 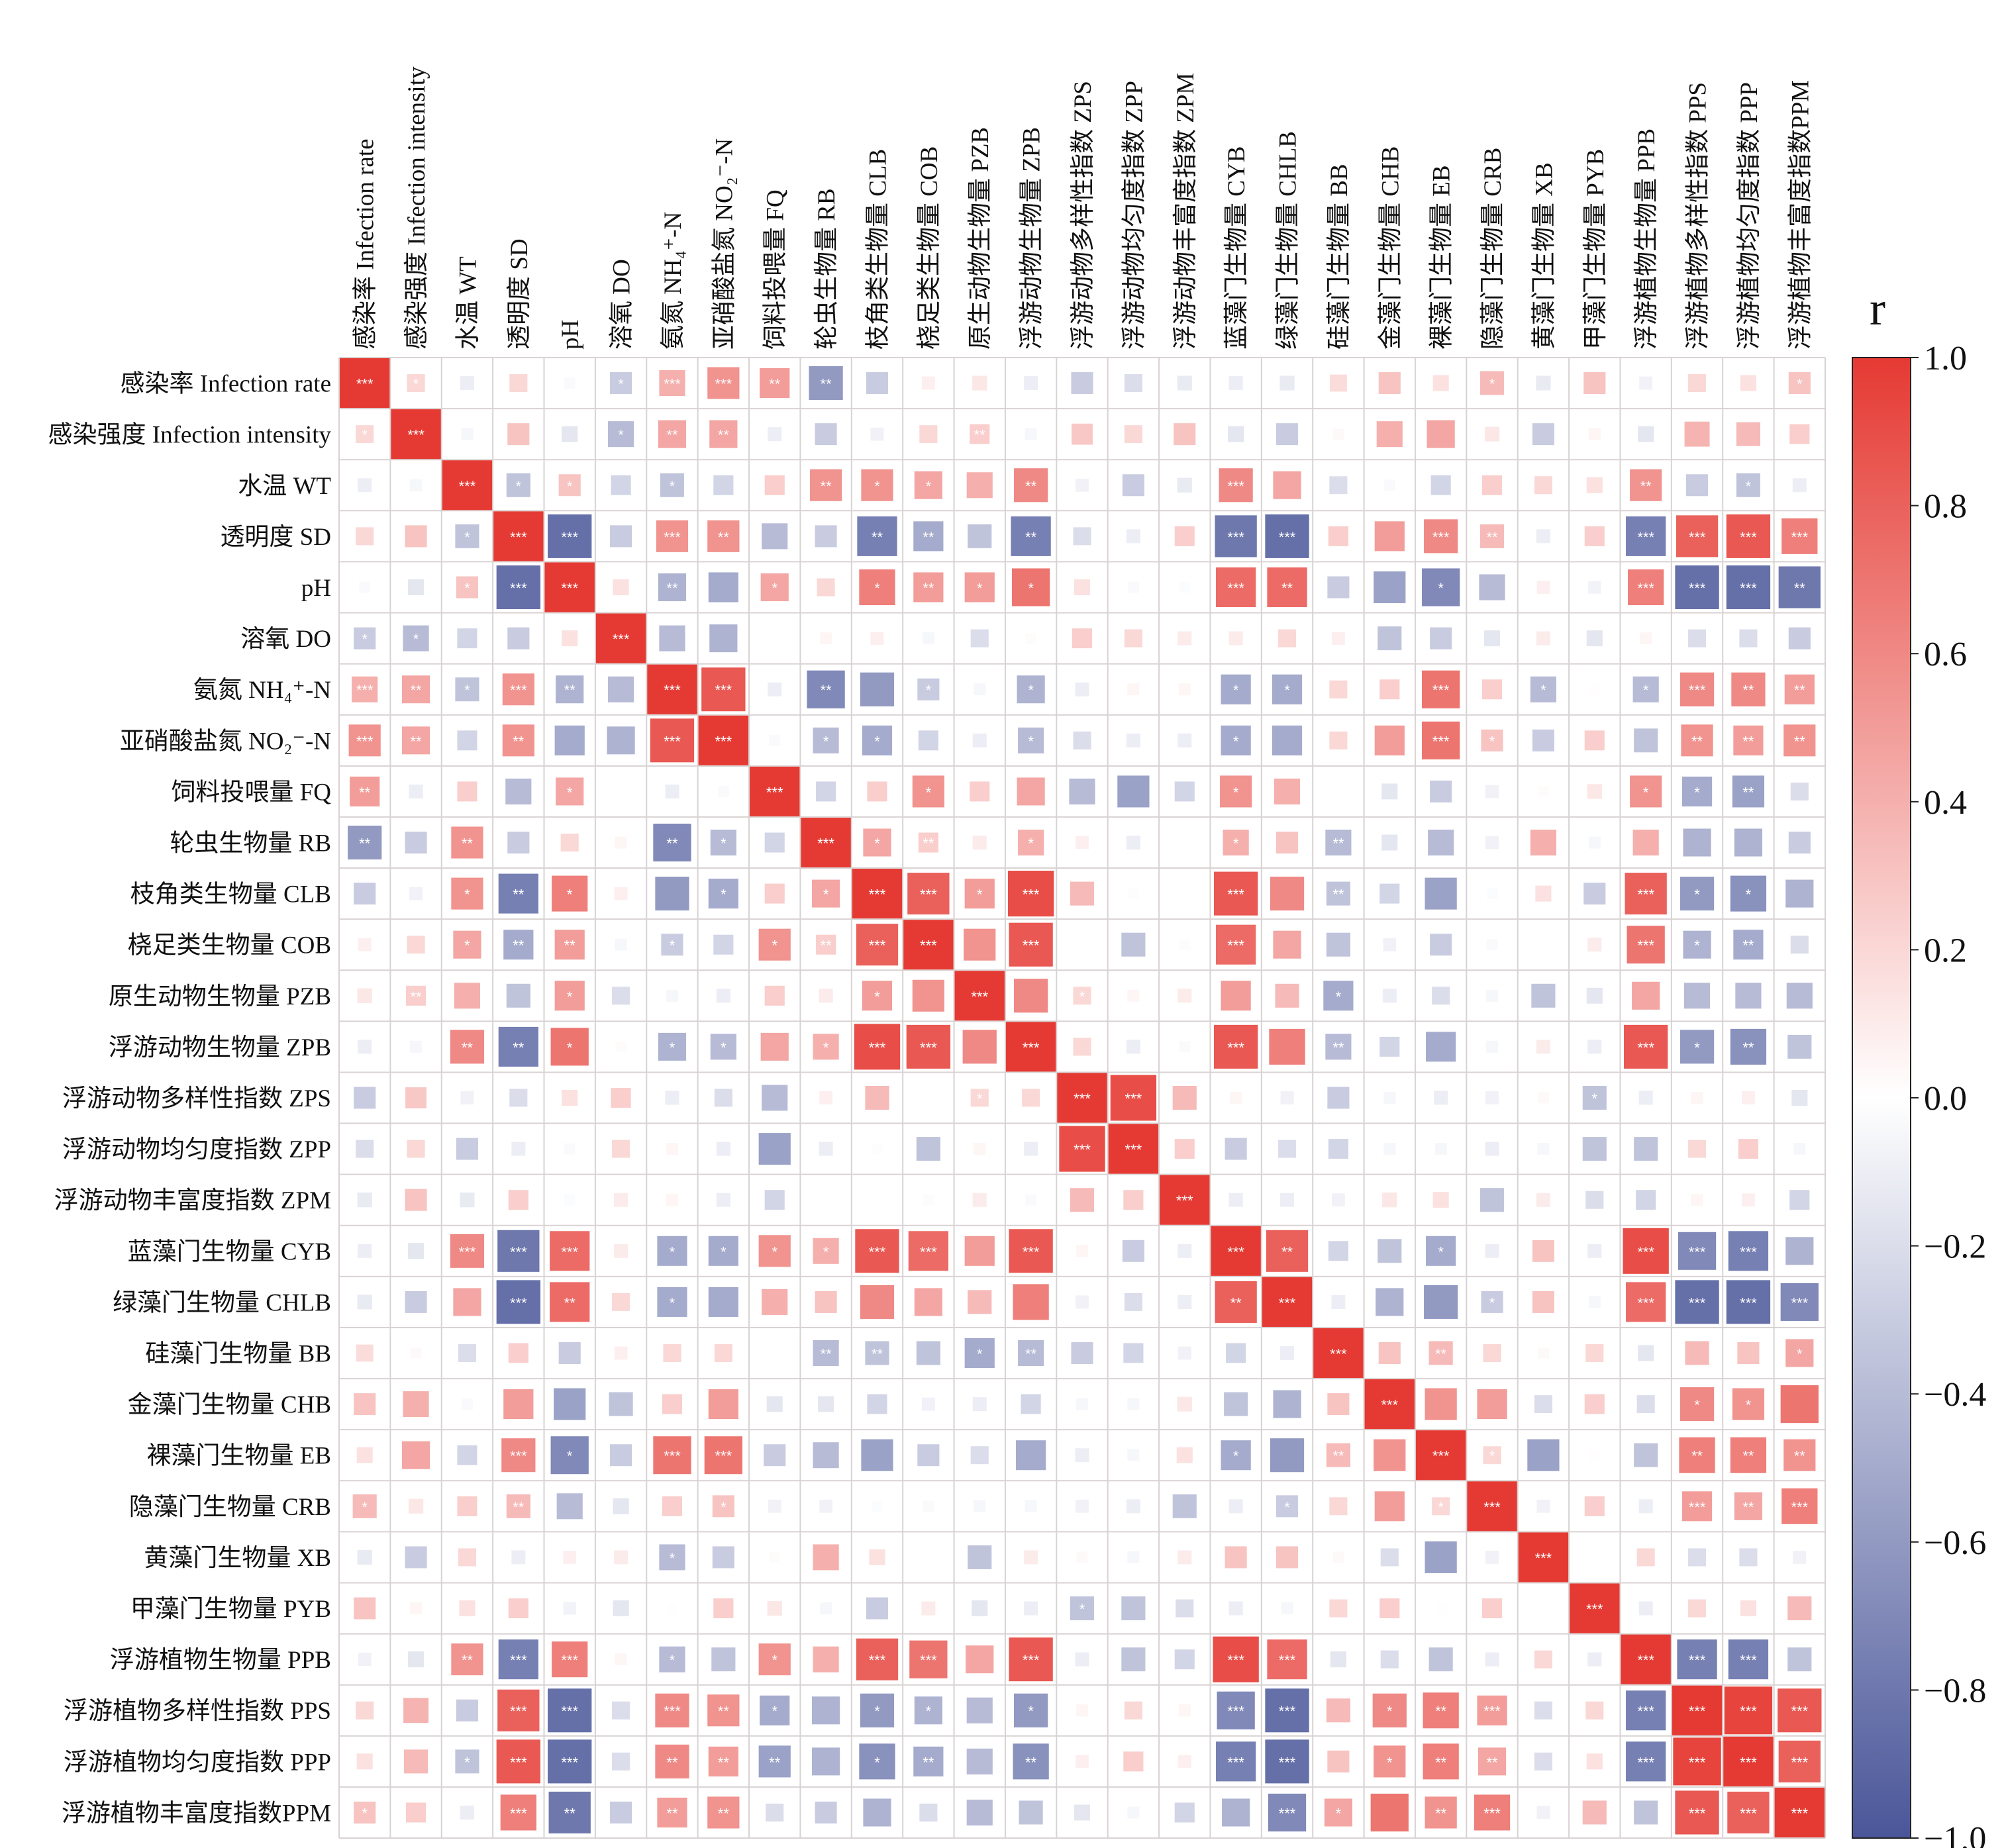 What do you see at coordinates (229, 945) in the screenshot?
I see `row-label: 桡足类生物量 COB` at bounding box center [229, 945].